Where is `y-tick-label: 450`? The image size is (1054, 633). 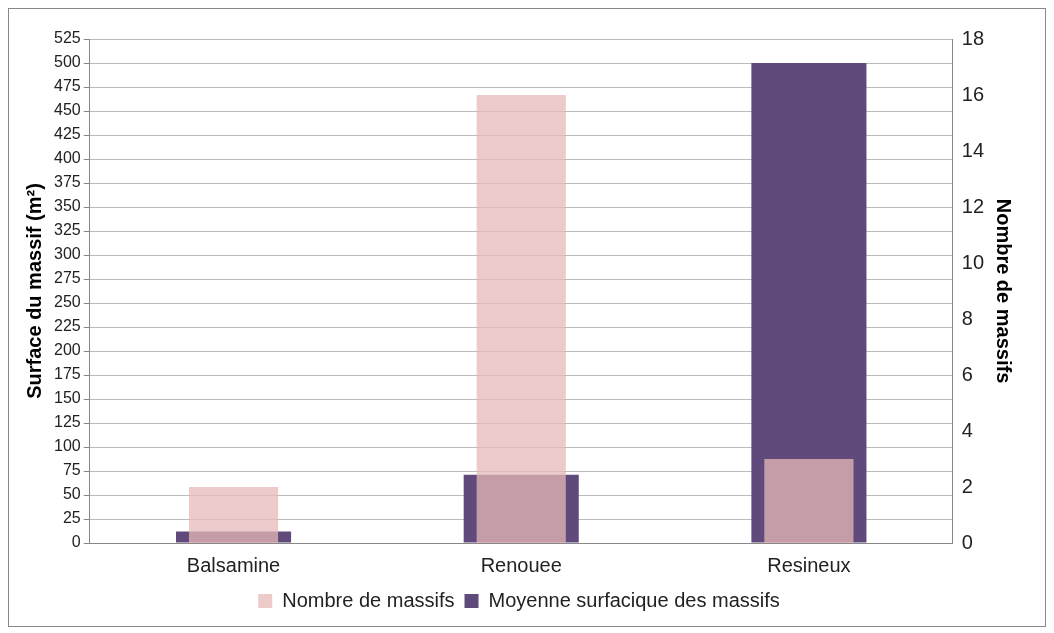 y-tick-label: 450 is located at coordinates (67, 110).